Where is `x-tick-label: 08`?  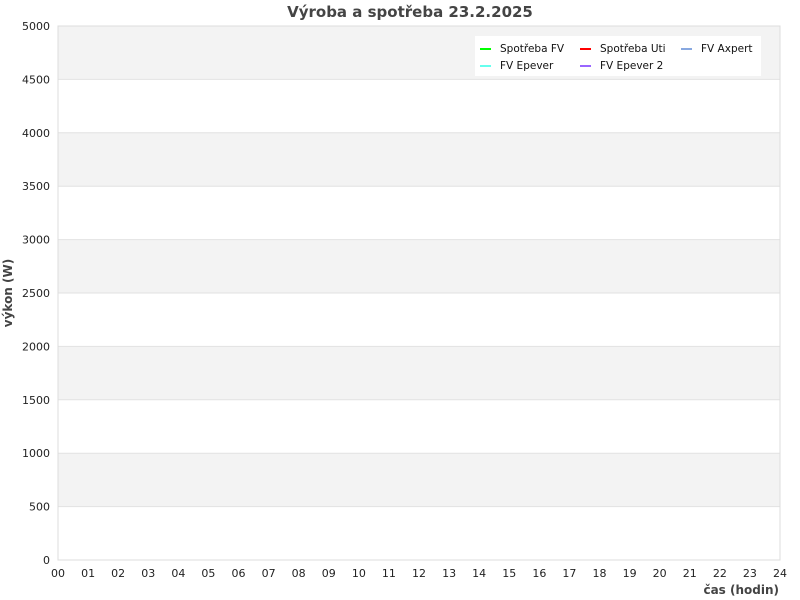
x-tick-label: 08 is located at coordinates (299, 573).